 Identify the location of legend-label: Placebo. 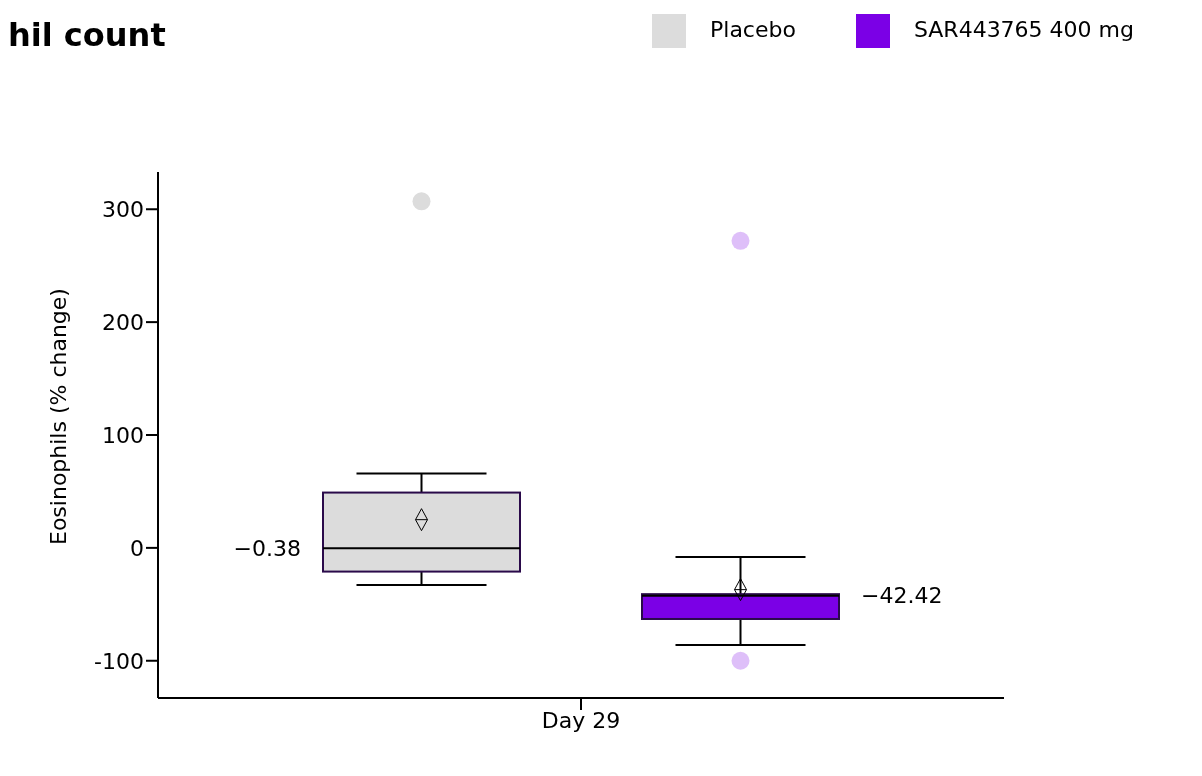
(753, 29).